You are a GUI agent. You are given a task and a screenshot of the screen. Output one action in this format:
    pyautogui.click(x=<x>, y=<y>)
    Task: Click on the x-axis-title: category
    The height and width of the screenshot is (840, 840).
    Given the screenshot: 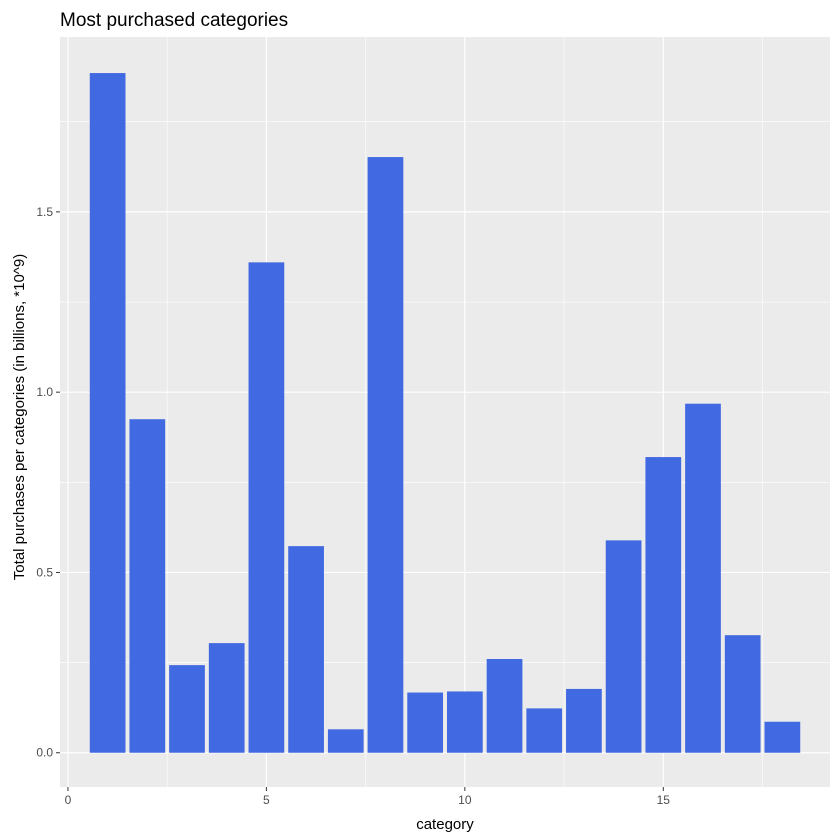 What is the action you would take?
    pyautogui.click(x=445, y=824)
    